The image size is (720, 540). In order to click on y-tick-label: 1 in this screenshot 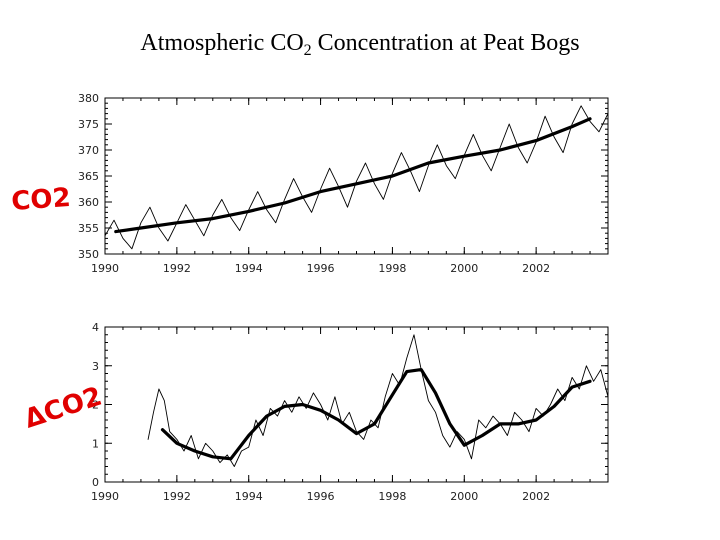, I will do `click(95, 443)`.